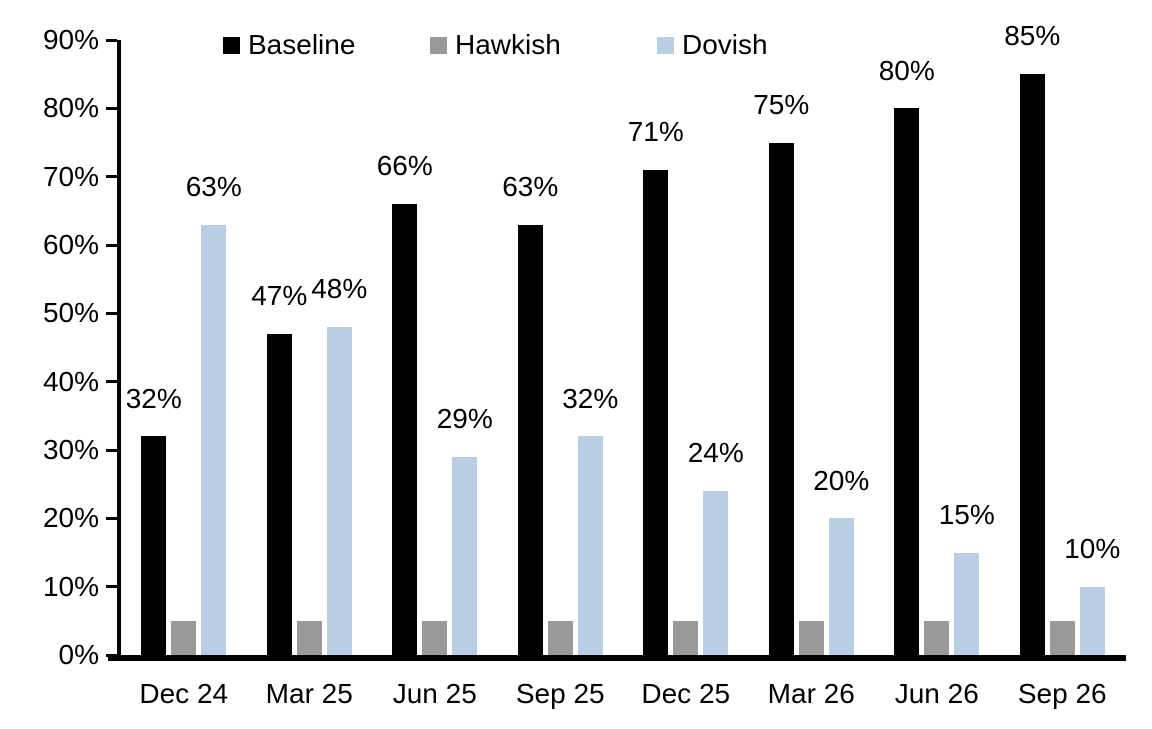 Image resolution: width=1152 pixels, height=729 pixels. What do you see at coordinates (936, 693) in the screenshot?
I see `x-axis-label-jun-26: Jun 26` at bounding box center [936, 693].